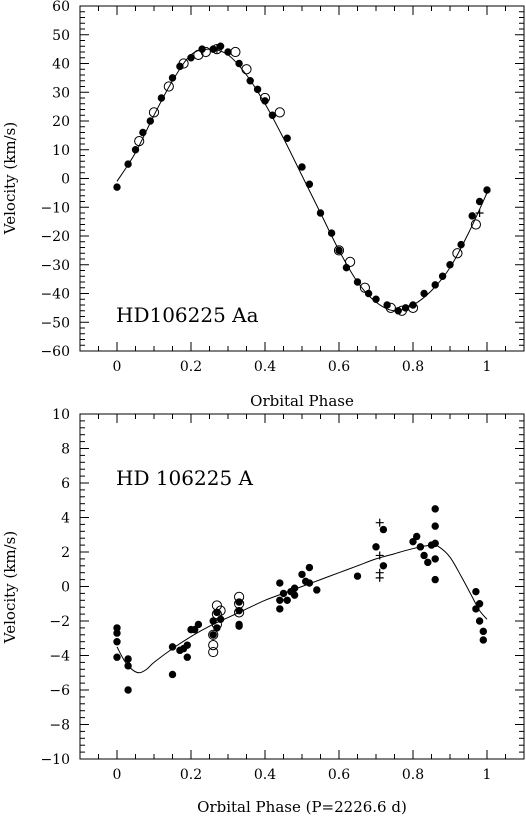  What do you see at coordinates (55, 295) in the screenshot?
I see `y-tick-label: −40` at bounding box center [55, 295].